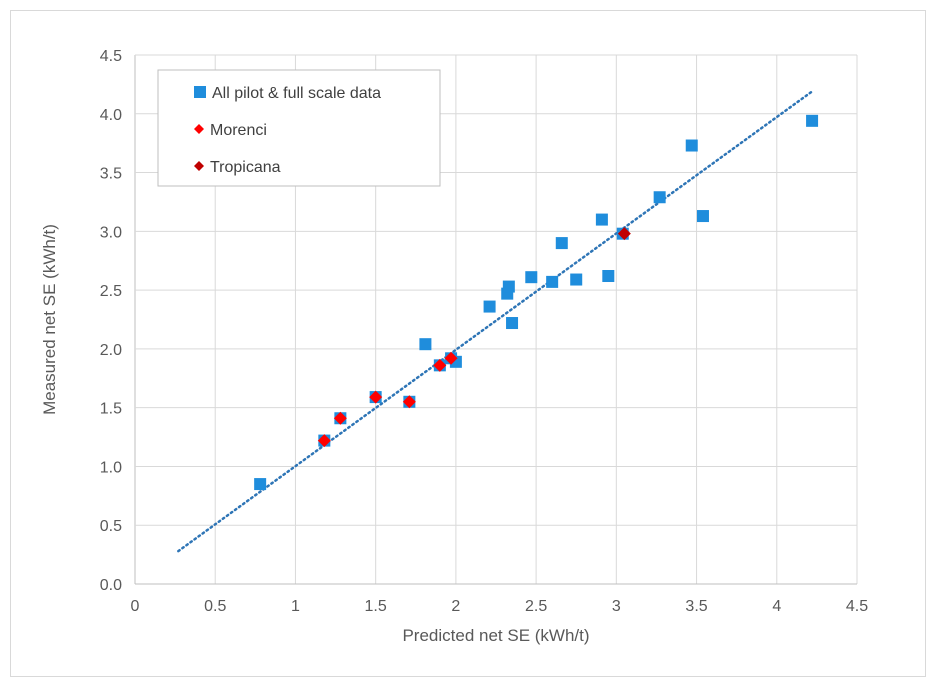 This screenshot has height=689, width=938. I want to click on y-axis-title: Measured net SE (kWh/t), so click(49, 319).